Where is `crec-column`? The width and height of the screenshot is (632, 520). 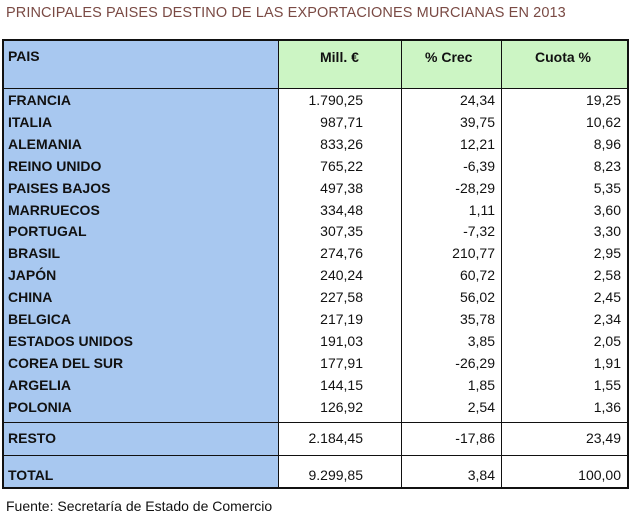 crec-column is located at coordinates (452, 264).